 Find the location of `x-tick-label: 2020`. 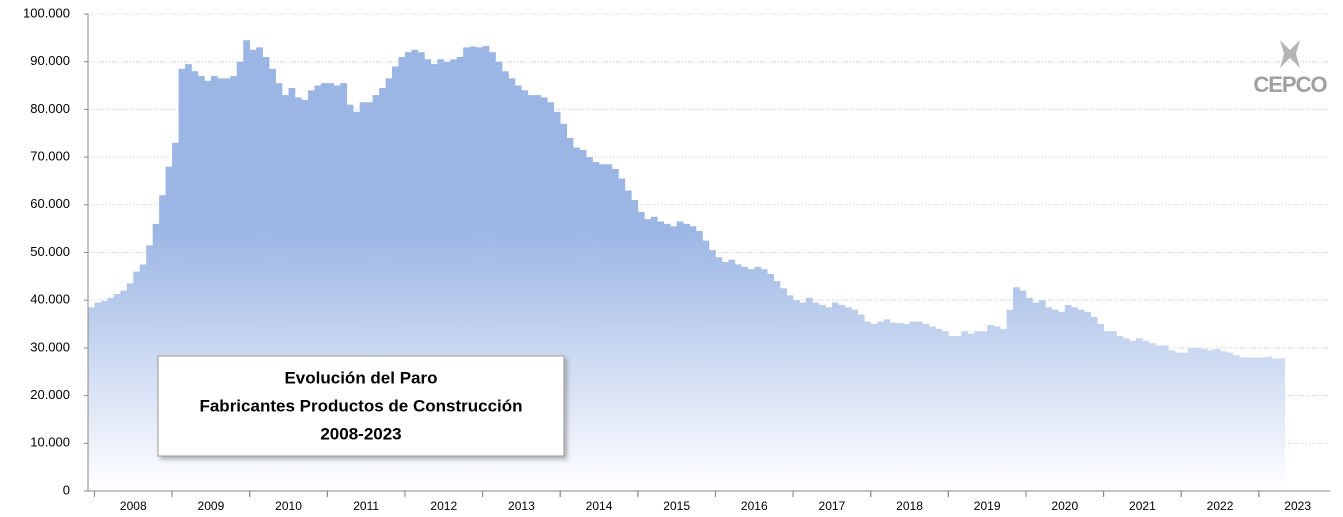

x-tick-label: 2020 is located at coordinates (1064, 506).